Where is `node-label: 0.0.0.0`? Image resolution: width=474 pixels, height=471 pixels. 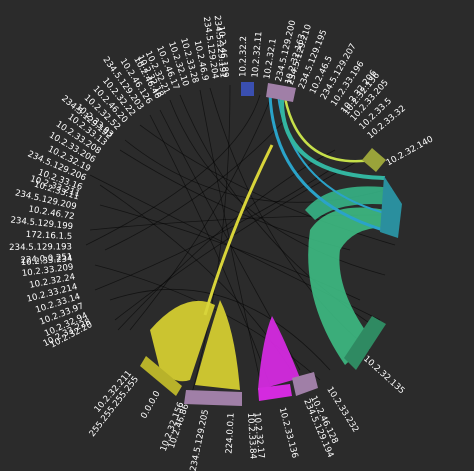
node-label: 0.0.0.0 is located at coordinates (150, 404).